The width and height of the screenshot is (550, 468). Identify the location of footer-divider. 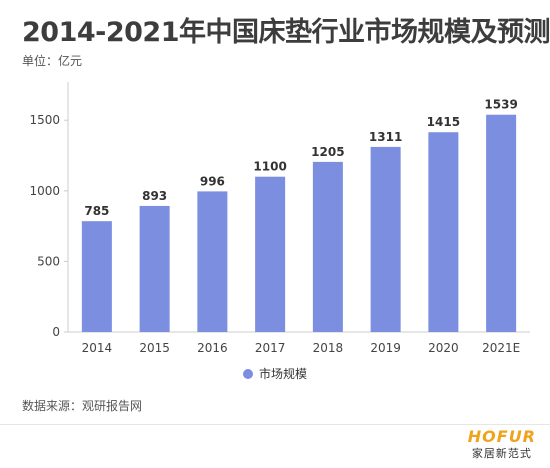
(275, 424).